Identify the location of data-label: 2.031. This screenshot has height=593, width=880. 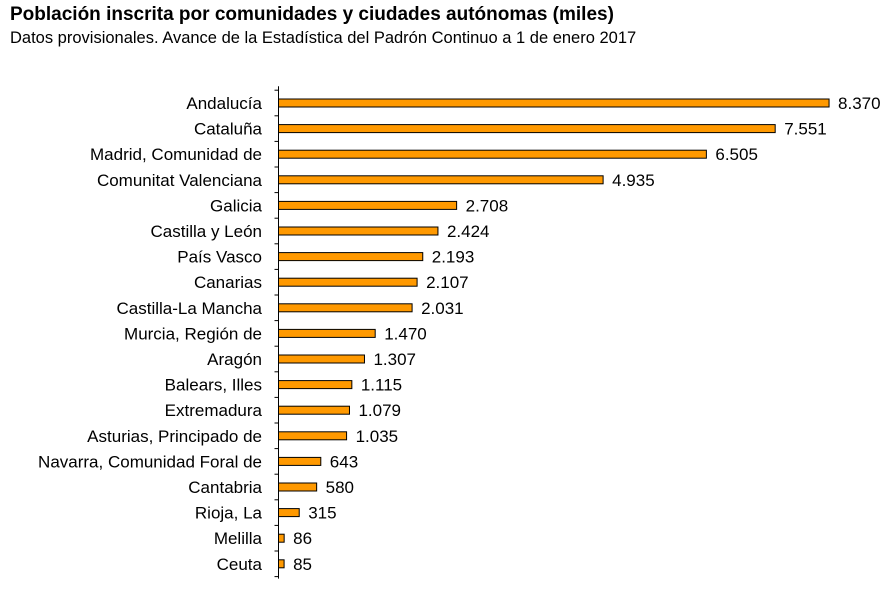
(442, 308).